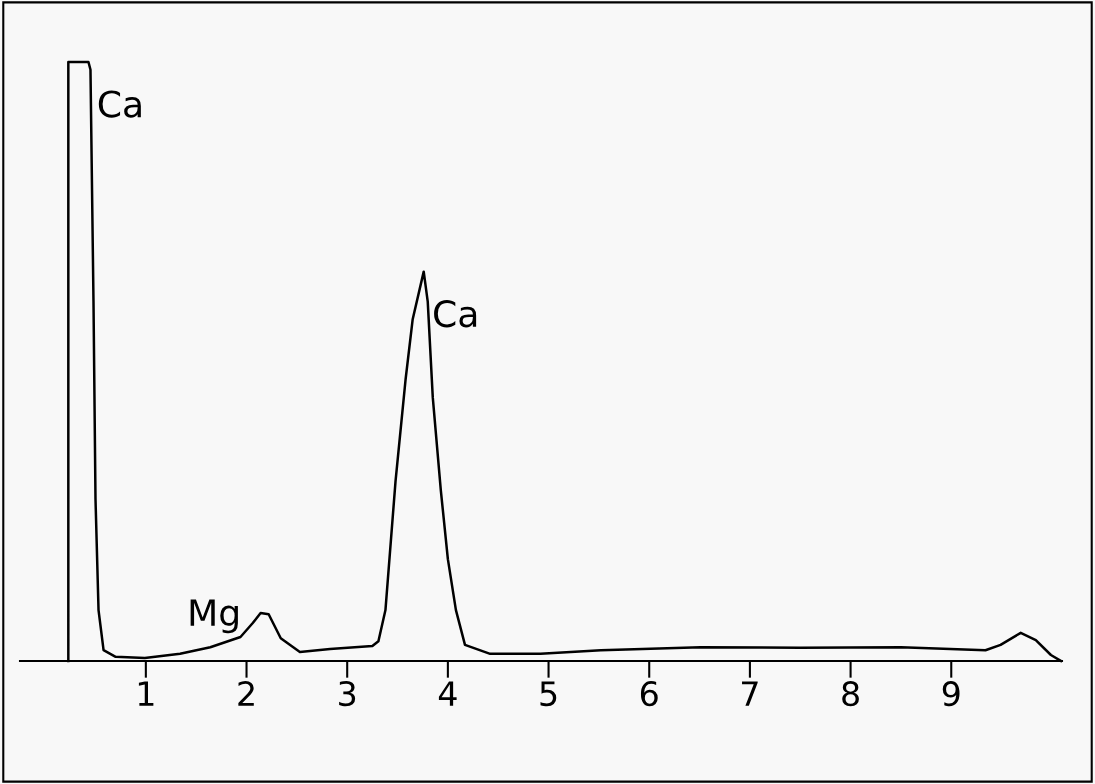 This screenshot has height=784, width=1095. I want to click on x-tick-label: 4, so click(447, 693).